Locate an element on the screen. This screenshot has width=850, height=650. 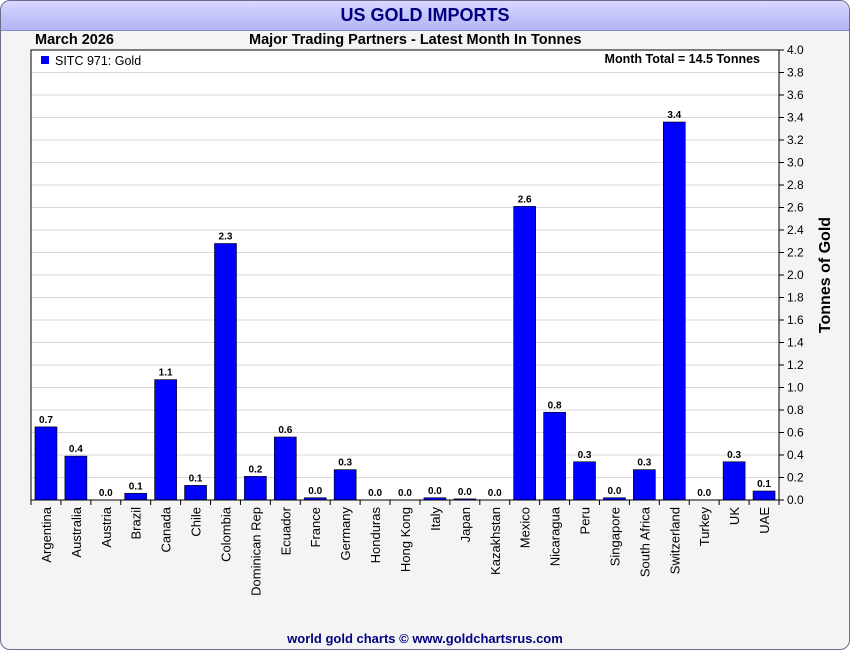
x-tick-label: Austria is located at coordinates (106, 526).